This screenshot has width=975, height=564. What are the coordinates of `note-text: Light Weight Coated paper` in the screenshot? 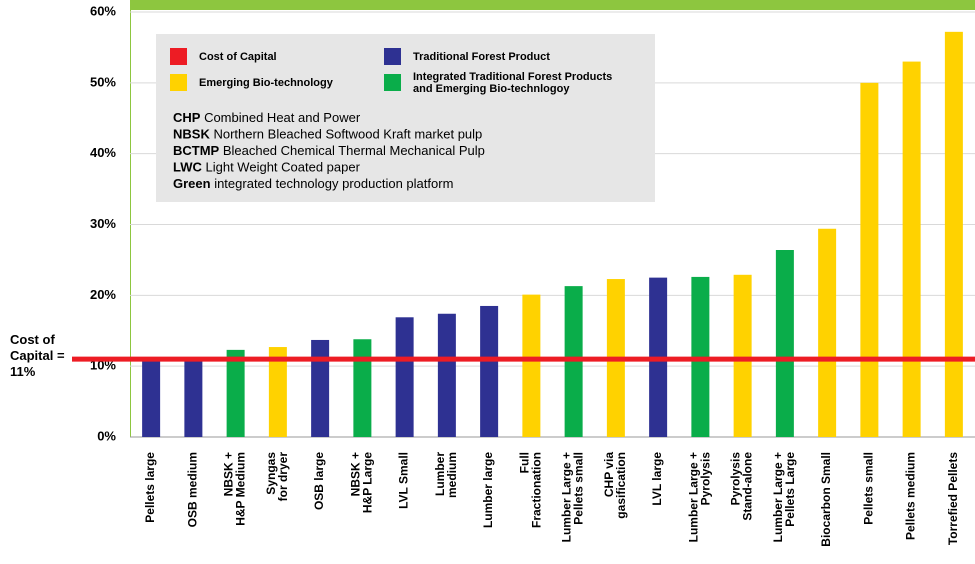 It's located at (281, 167).